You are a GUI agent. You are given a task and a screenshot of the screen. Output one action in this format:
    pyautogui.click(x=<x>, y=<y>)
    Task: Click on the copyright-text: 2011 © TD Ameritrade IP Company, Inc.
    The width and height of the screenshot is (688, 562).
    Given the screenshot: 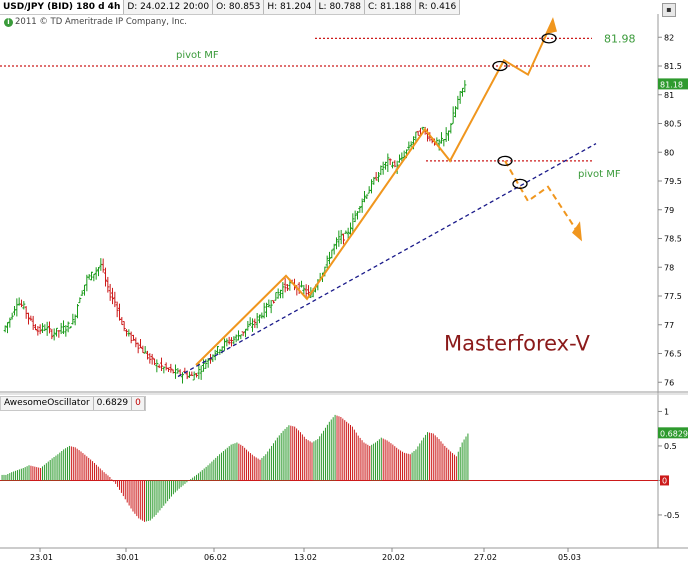 What is the action you would take?
    pyautogui.click(x=101, y=22)
    